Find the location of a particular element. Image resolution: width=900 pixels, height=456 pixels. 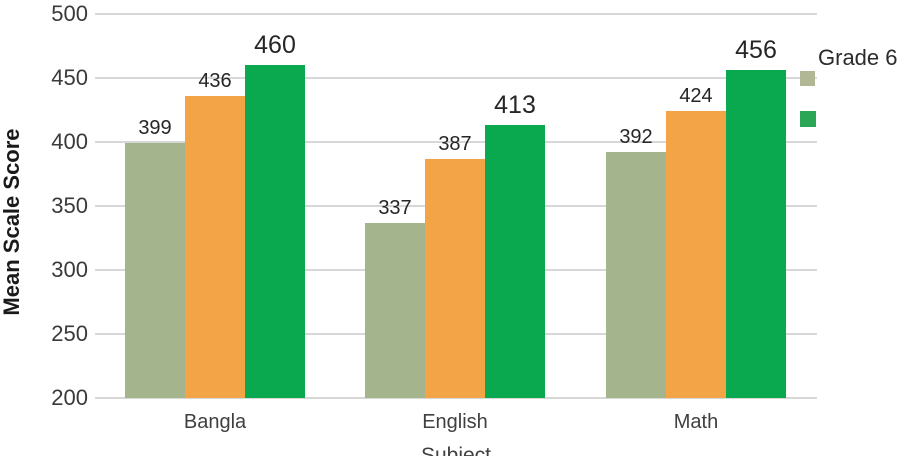

y-tick-label: 400 is located at coordinates (69, 141).